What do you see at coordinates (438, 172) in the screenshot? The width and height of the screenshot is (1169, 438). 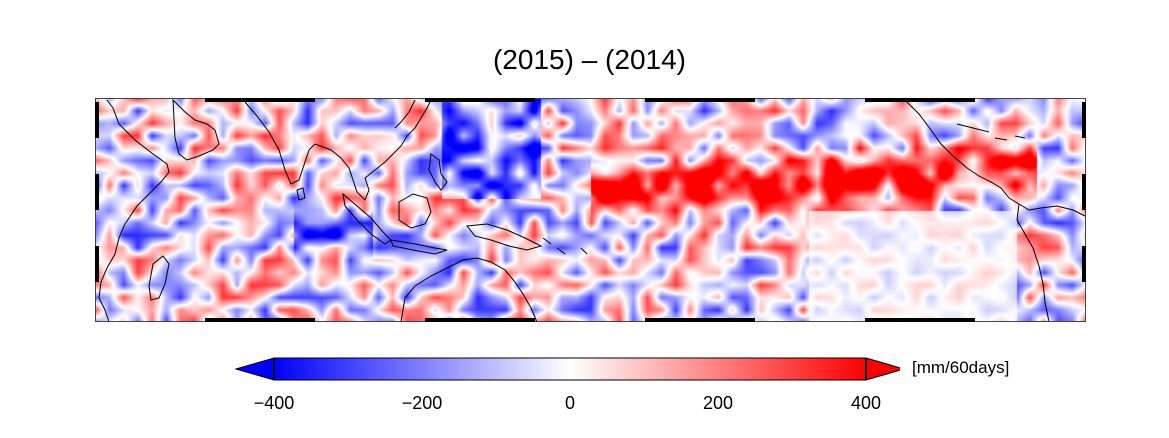 I see `coast-philippines` at bounding box center [438, 172].